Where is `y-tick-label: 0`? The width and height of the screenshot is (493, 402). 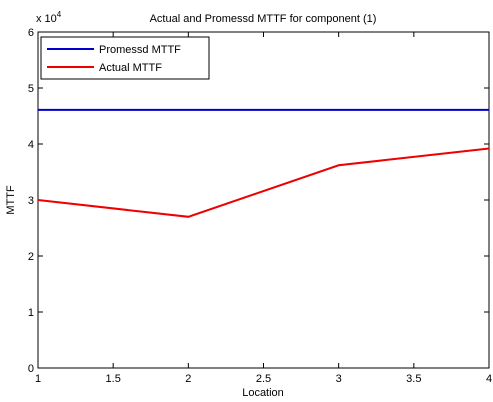 y-tick-label: 0 is located at coordinates (31, 369).